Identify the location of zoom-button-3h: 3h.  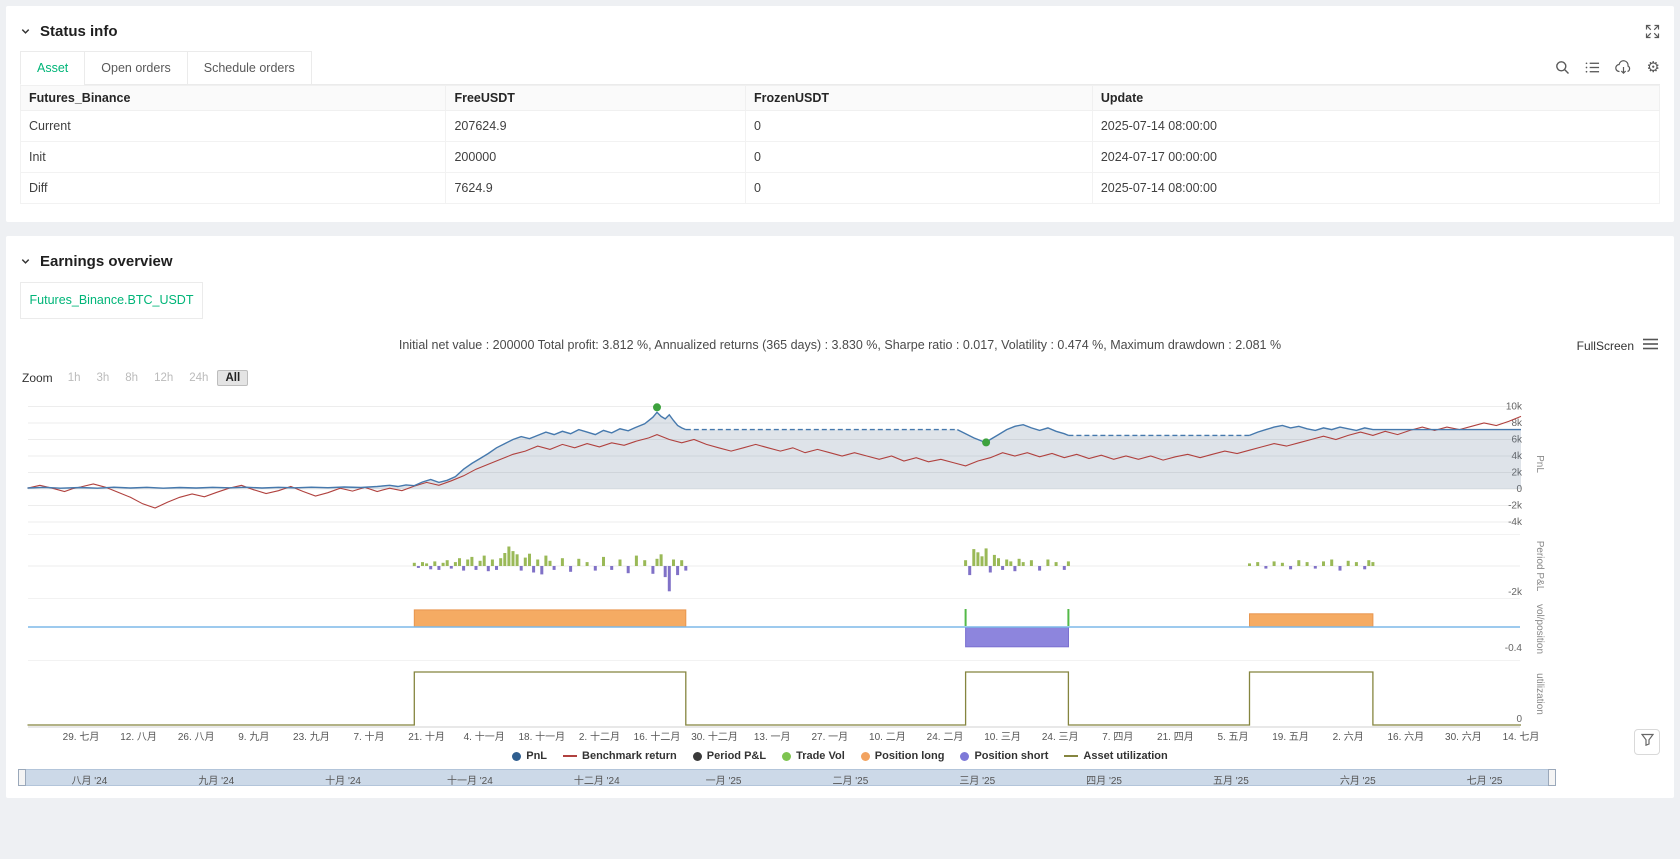
(103, 377).